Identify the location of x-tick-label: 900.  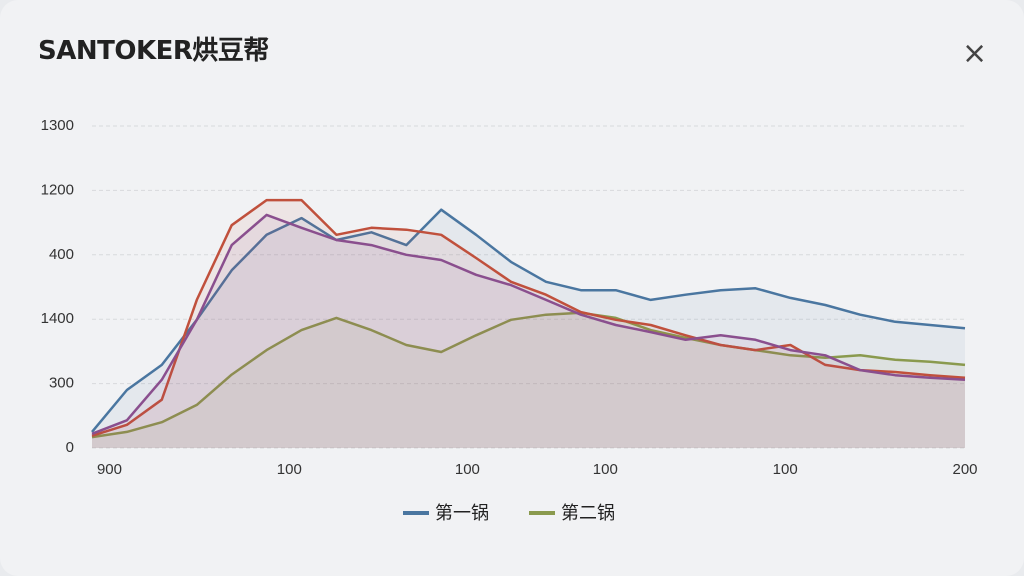
(109, 469).